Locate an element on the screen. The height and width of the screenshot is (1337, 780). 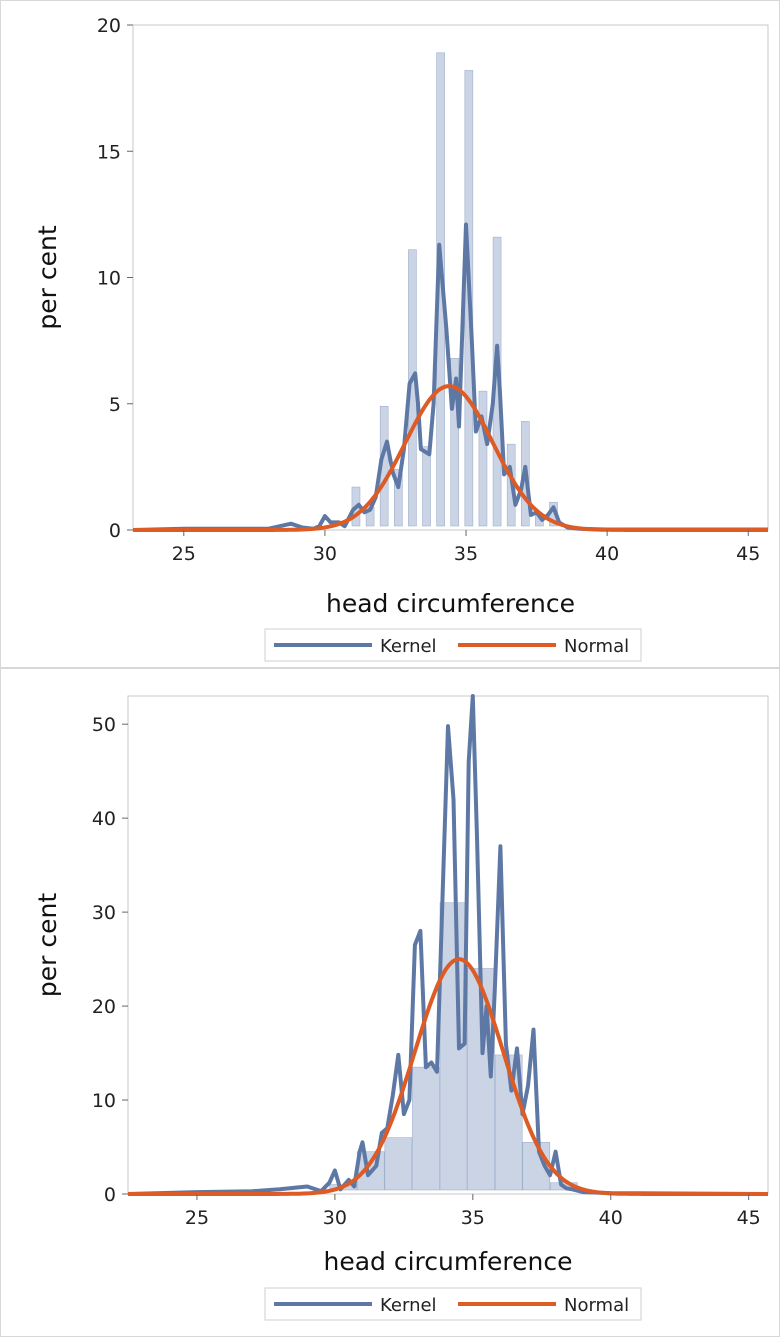
y-tick-label: 5 is located at coordinates (115, 405).